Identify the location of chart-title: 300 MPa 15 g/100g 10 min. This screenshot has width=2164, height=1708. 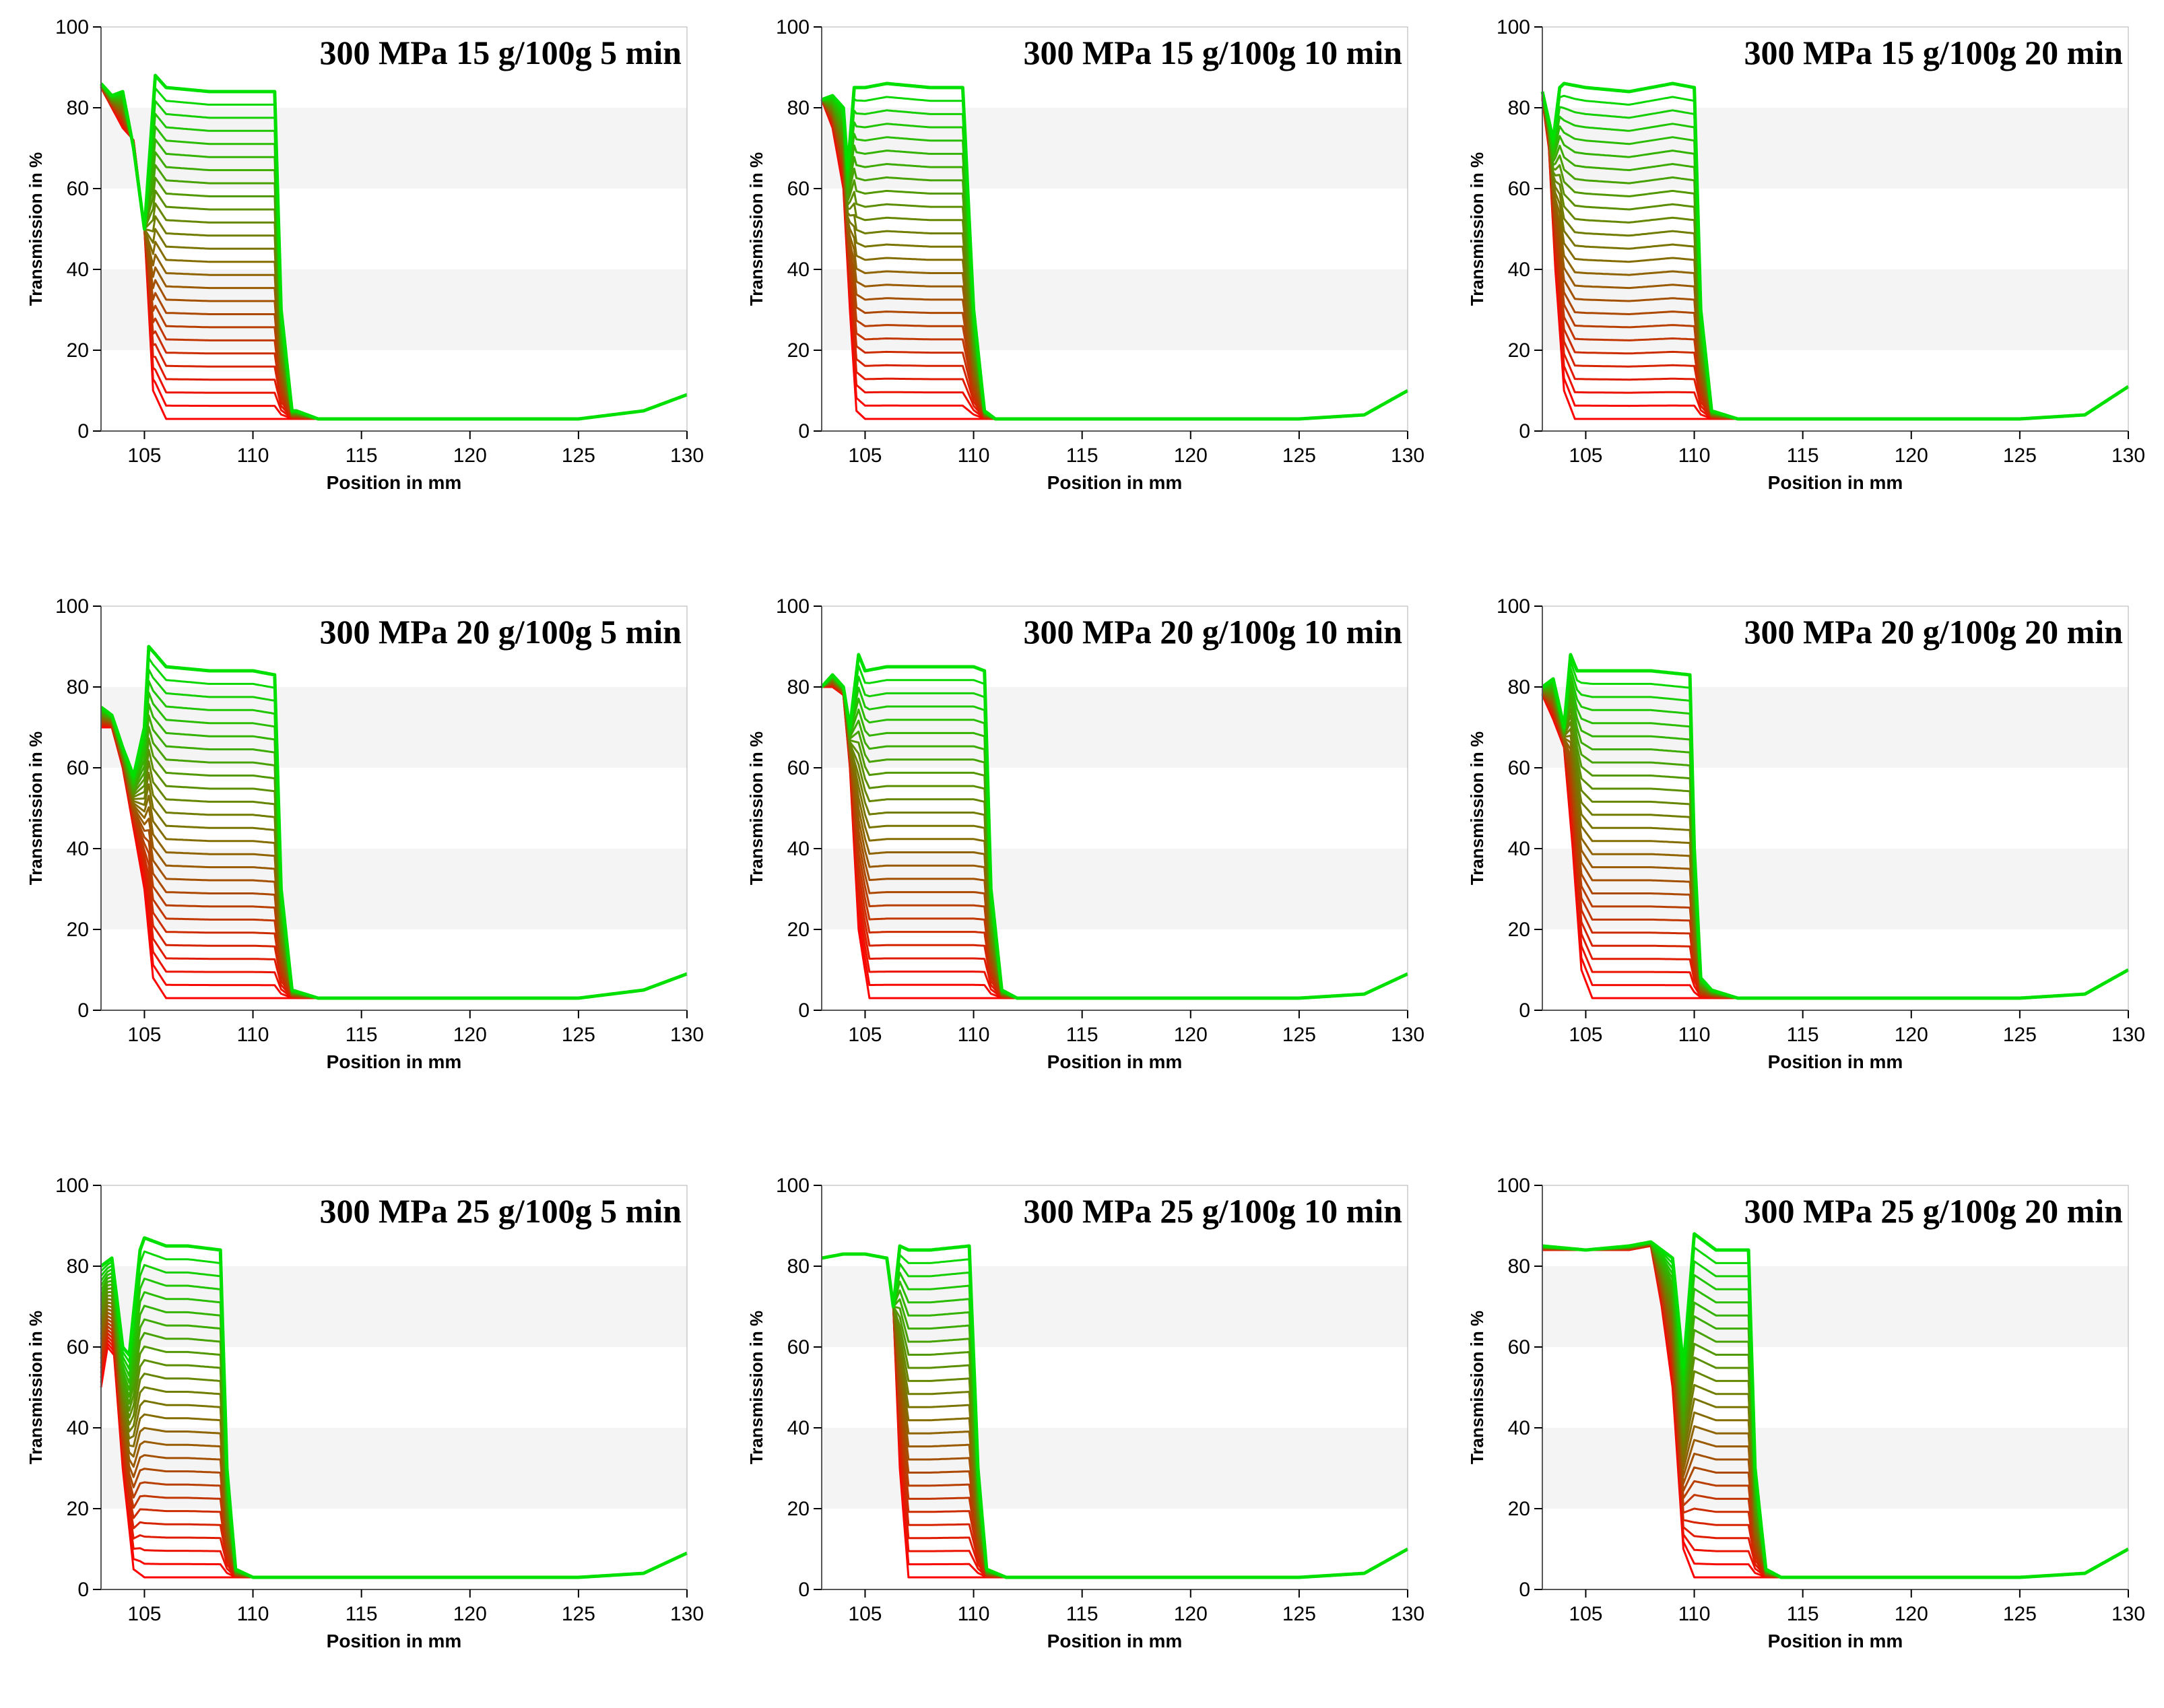
(1213, 52).